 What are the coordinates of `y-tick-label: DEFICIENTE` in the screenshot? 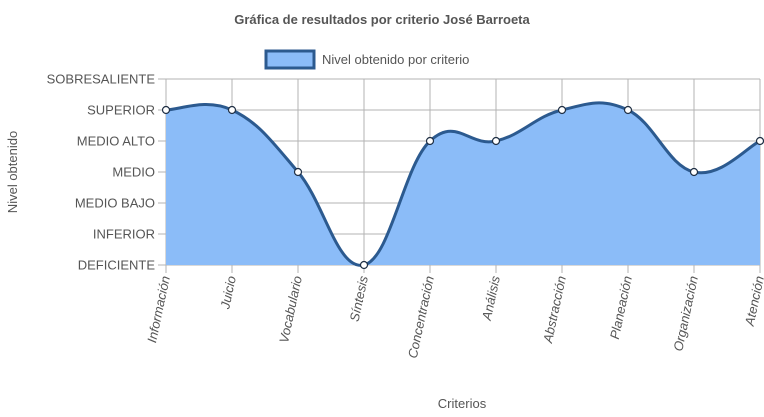 It's located at (117, 265).